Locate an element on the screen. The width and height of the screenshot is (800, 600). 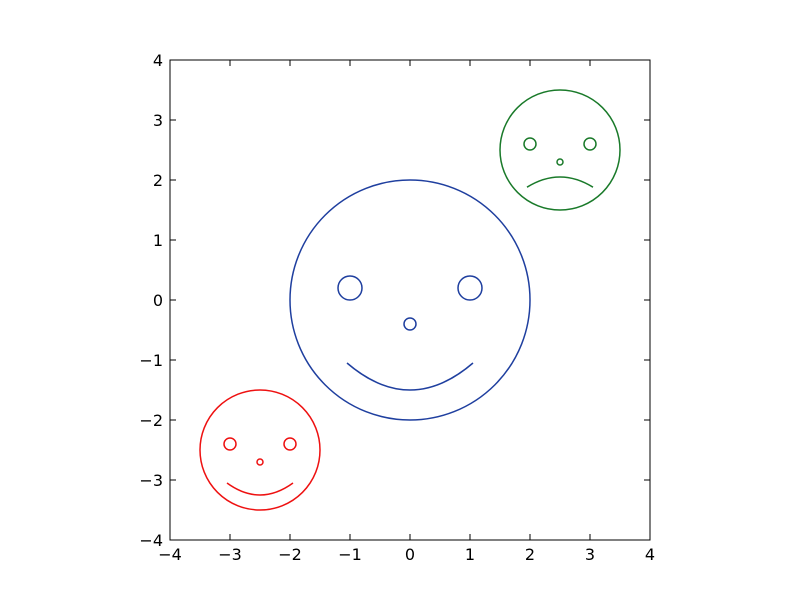
y-tick-label: 3 is located at coordinates (158, 120).